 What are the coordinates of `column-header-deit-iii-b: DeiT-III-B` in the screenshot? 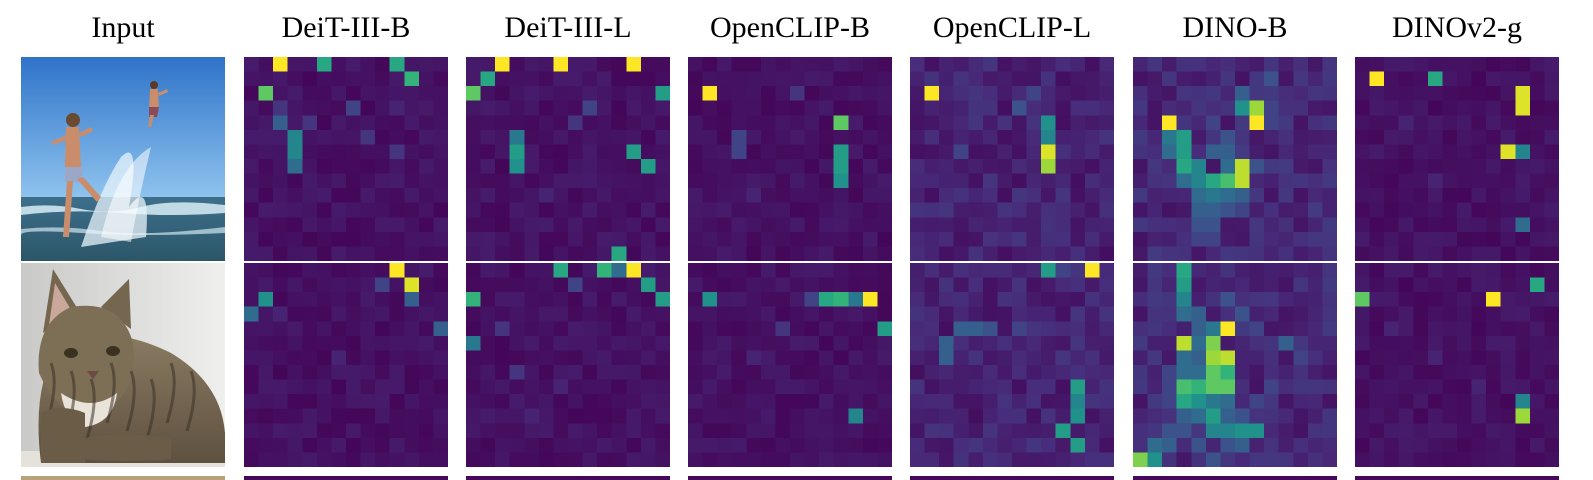 It's located at (346, 27).